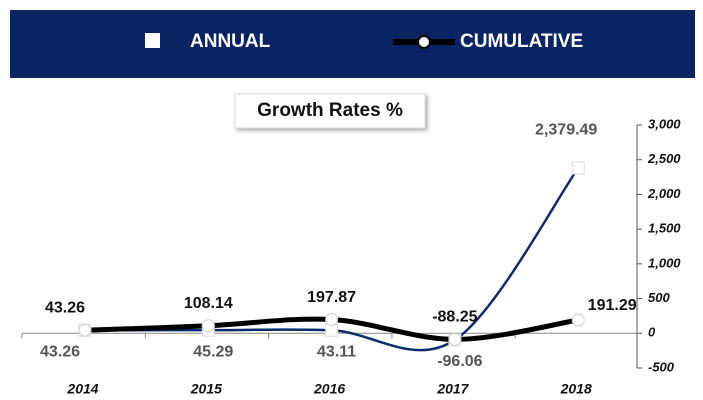 Image resolution: width=703 pixels, height=400 pixels. What do you see at coordinates (454, 317) in the screenshot?
I see `data-label: -88.25` at bounding box center [454, 317].